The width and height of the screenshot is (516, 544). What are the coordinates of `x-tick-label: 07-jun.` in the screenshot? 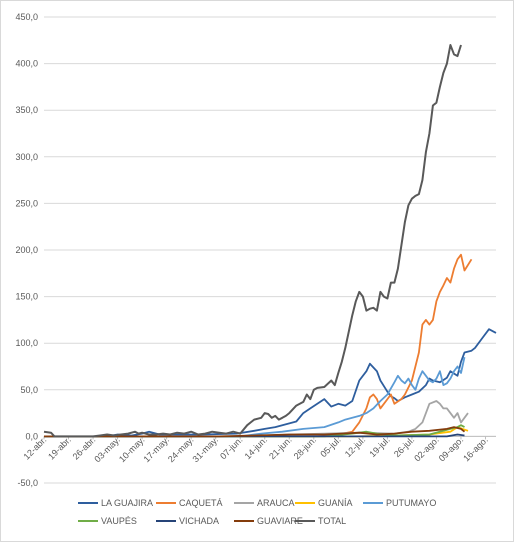 It's located at (231, 448).